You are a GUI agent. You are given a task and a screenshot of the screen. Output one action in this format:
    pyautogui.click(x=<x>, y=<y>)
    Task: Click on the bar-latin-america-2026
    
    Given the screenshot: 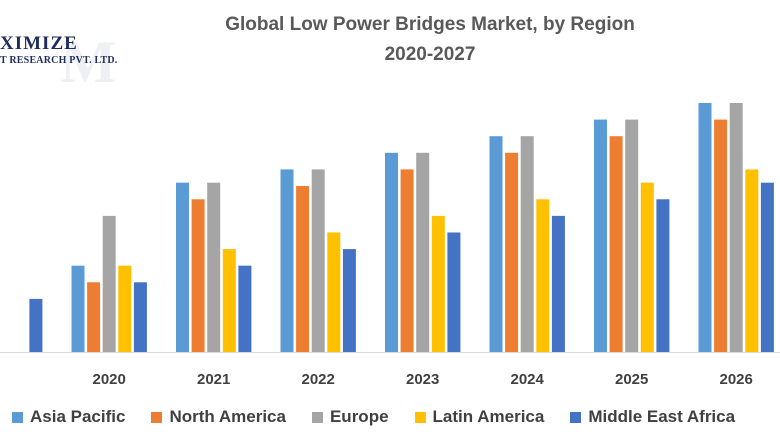 What is the action you would take?
    pyautogui.click(x=752, y=260)
    